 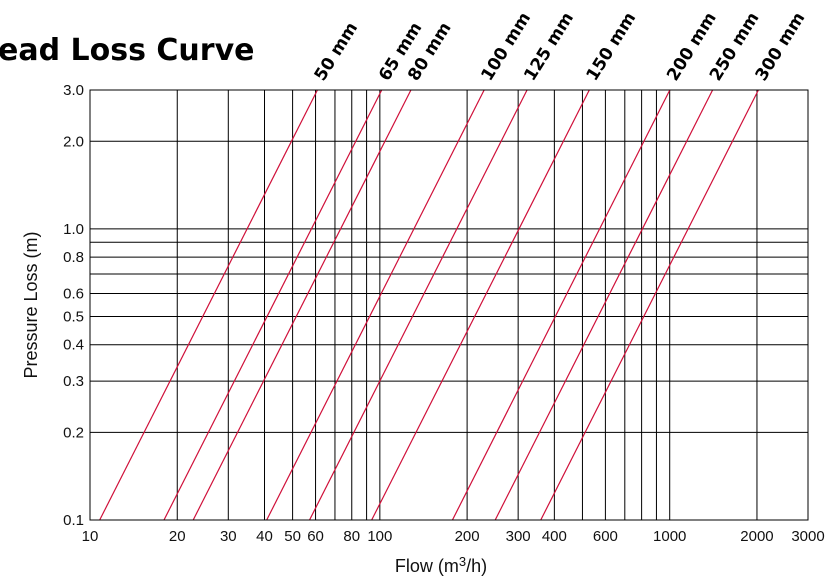 I want to click on series-label: 50 mm, so click(x=336, y=52).